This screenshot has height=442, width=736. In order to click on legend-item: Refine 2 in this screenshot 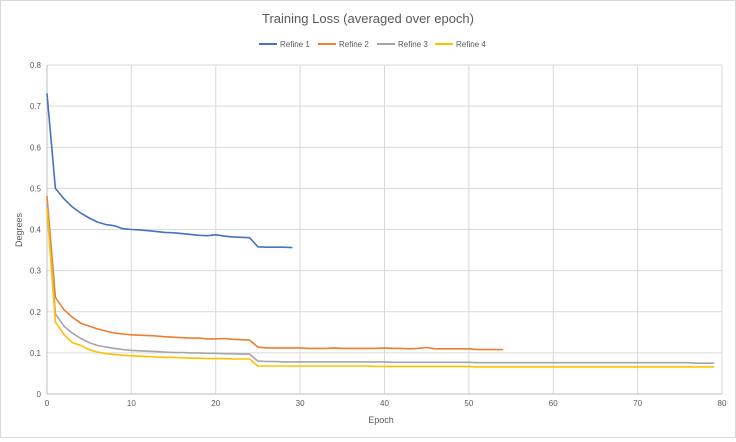, I will do `click(343, 44)`.